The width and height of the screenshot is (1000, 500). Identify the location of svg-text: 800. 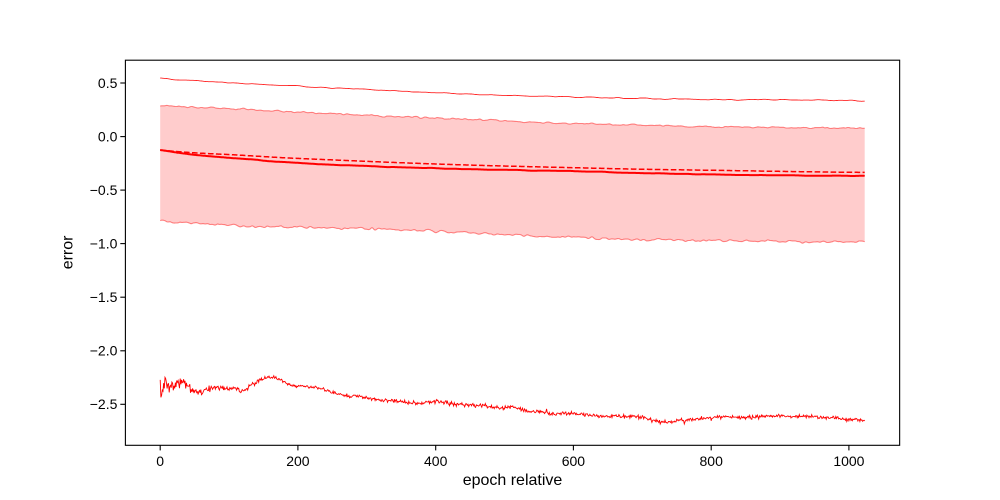
(712, 461).